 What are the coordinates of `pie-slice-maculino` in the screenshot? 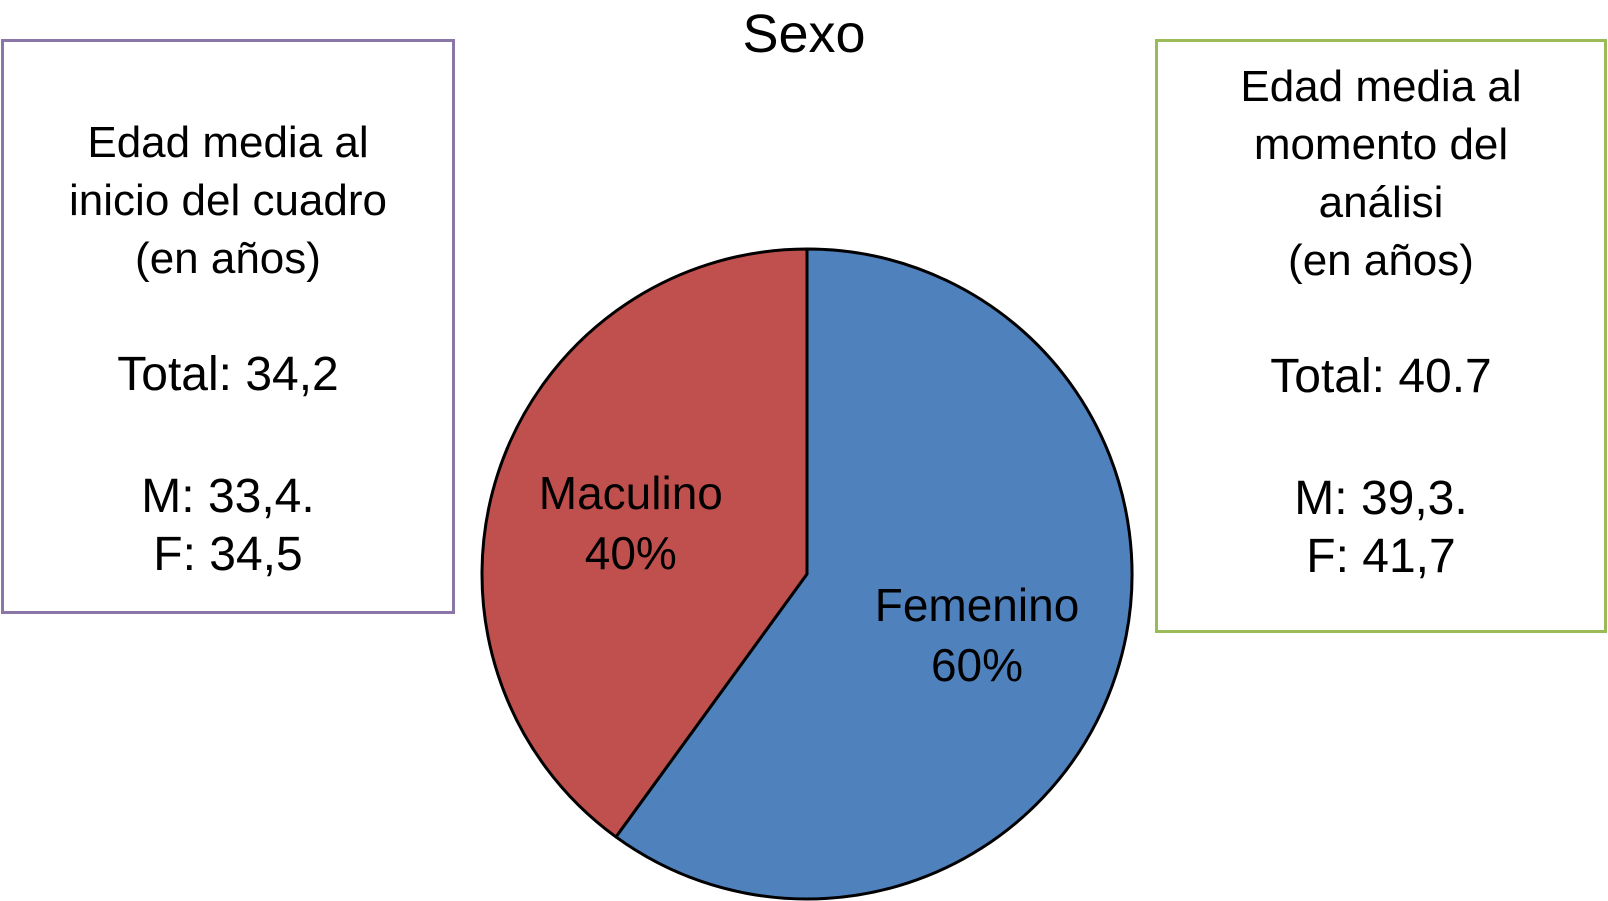 It's located at (644, 543).